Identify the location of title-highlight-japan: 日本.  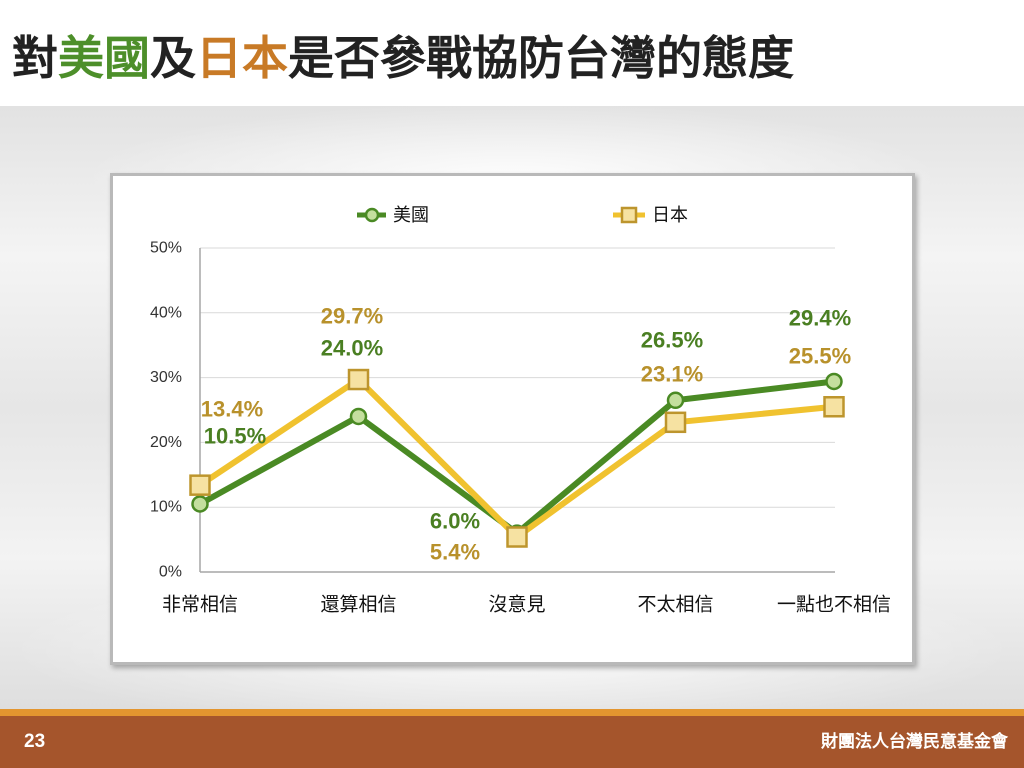
(242, 58).